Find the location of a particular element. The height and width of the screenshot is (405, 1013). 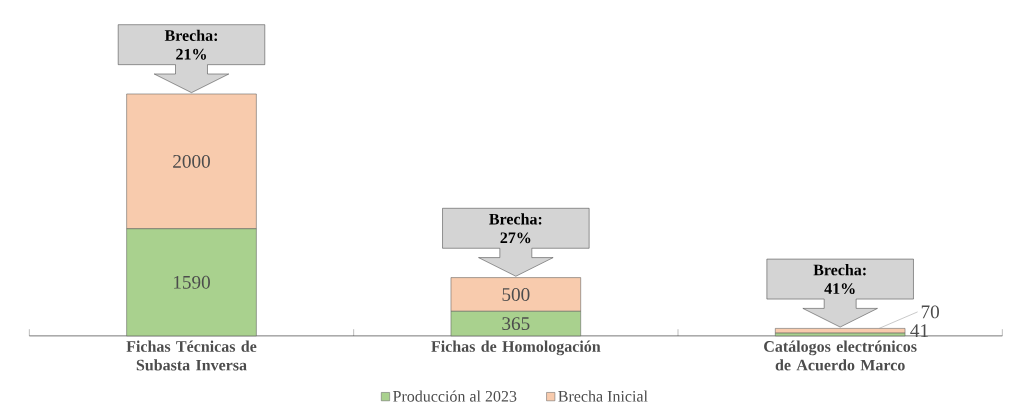

data-label: 70 is located at coordinates (930, 312).